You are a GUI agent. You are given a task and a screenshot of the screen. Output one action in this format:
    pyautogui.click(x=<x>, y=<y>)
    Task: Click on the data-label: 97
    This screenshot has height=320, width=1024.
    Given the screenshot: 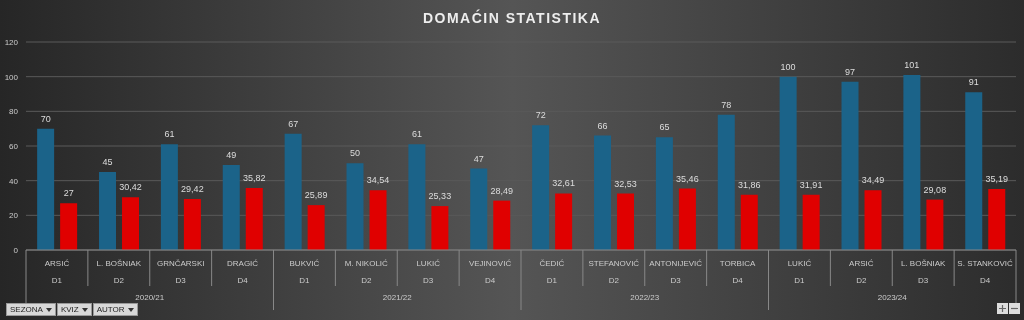 What is the action you would take?
    pyautogui.click(x=850, y=71)
    